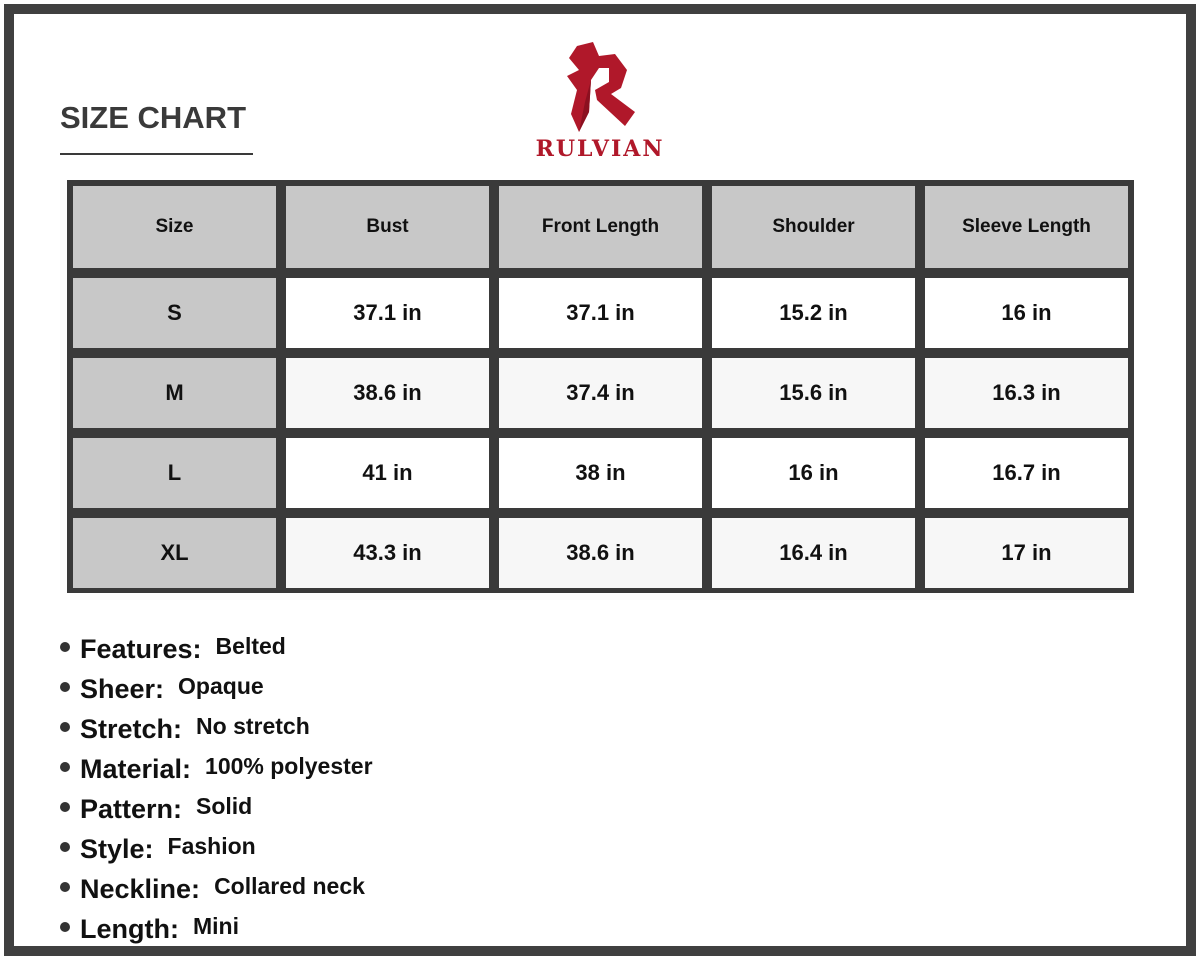 The height and width of the screenshot is (960, 1200). What do you see at coordinates (813, 227) in the screenshot?
I see `column-header: Shoulder` at bounding box center [813, 227].